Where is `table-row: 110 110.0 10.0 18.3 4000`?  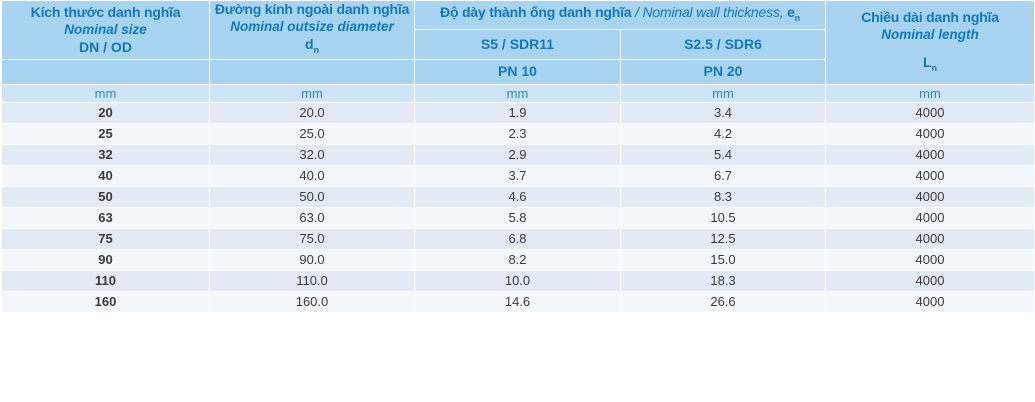
table-row: 110 110.0 10.0 18.3 4000 is located at coordinates (518, 280).